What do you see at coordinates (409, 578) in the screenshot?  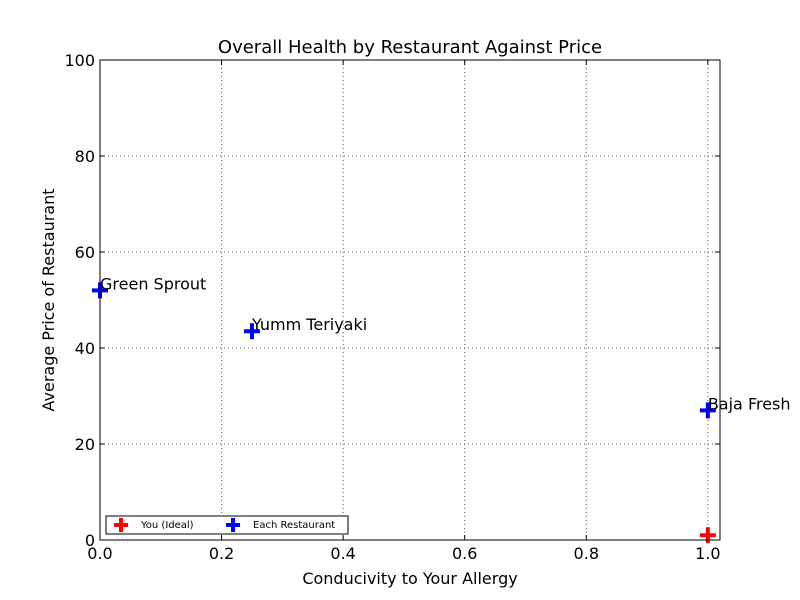 I see `x-axis-label: Conducivity to Your Allergy` at bounding box center [409, 578].